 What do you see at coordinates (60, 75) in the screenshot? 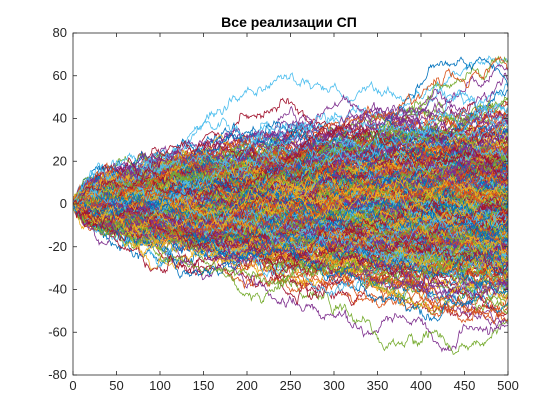
I see `y-tick-label-60: 60` at bounding box center [60, 75].